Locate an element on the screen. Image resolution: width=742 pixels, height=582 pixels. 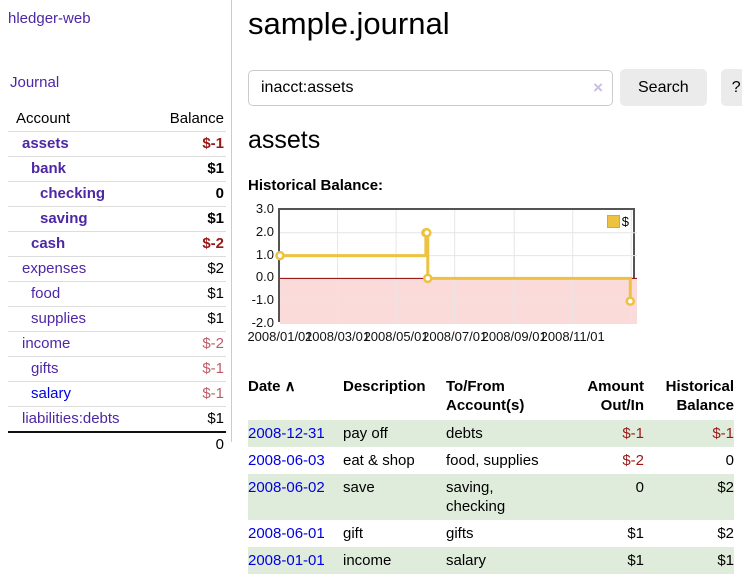
app-title-link: hledger-web is located at coordinates (49, 18).